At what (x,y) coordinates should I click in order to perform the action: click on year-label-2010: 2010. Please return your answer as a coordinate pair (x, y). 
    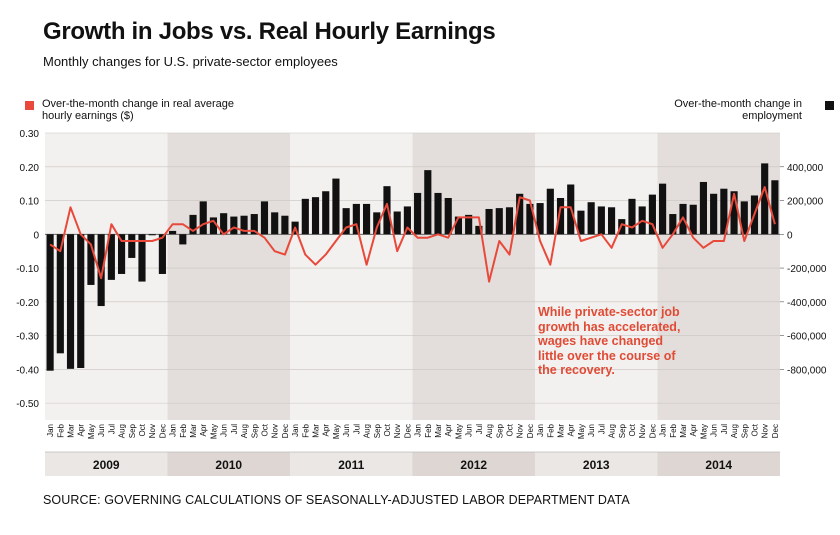
    Looking at the image, I should click on (228, 465).